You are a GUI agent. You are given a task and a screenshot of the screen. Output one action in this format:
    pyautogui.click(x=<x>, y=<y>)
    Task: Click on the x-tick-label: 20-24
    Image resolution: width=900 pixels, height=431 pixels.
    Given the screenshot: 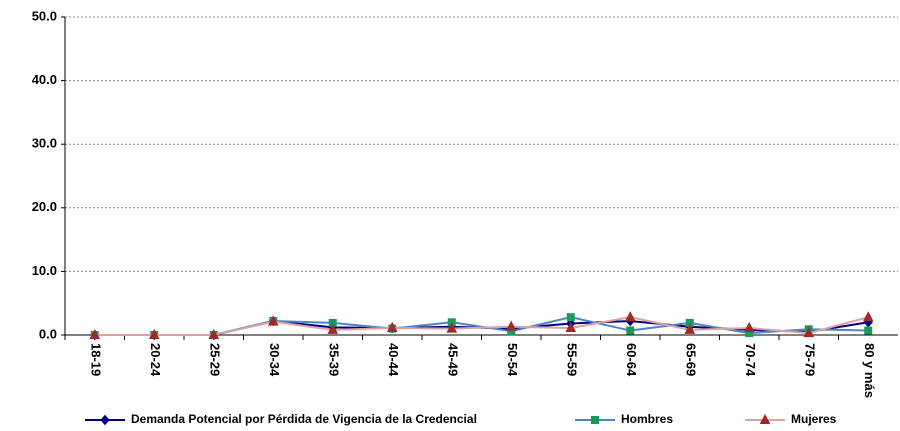 What is the action you would take?
    pyautogui.click(x=155, y=360)
    